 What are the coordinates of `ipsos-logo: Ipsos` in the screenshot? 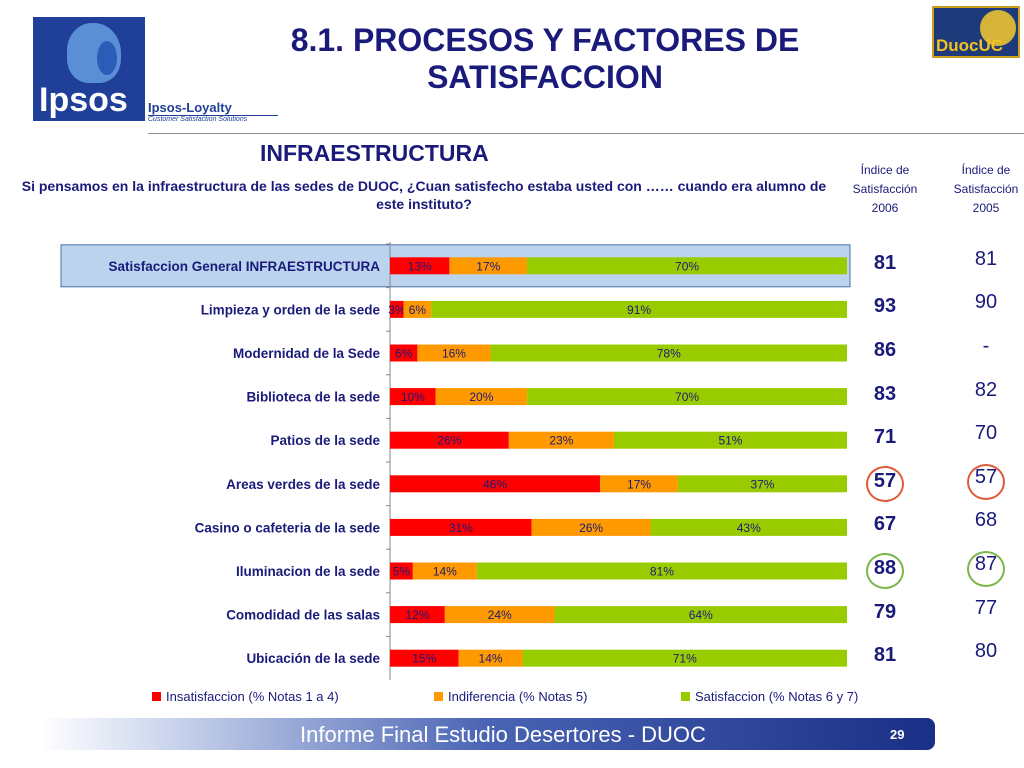 It's located at (89, 69).